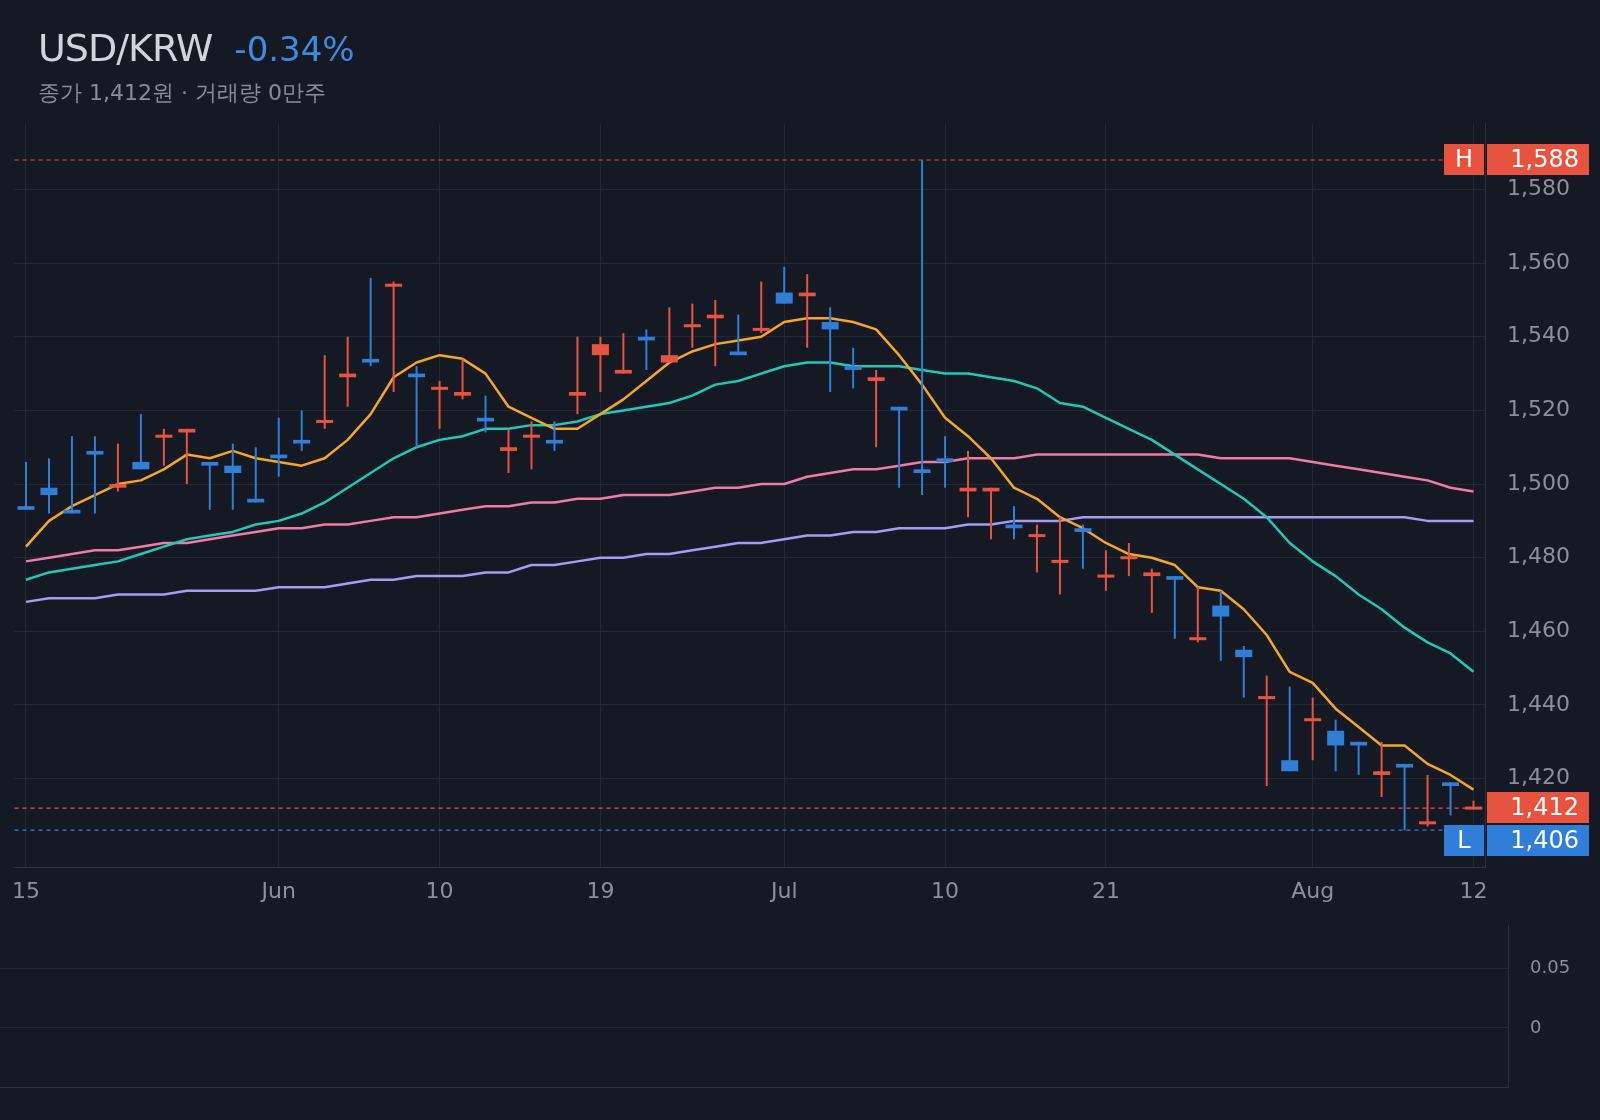  What do you see at coordinates (1464, 840) in the screenshot?
I see `annotation: L` at bounding box center [1464, 840].